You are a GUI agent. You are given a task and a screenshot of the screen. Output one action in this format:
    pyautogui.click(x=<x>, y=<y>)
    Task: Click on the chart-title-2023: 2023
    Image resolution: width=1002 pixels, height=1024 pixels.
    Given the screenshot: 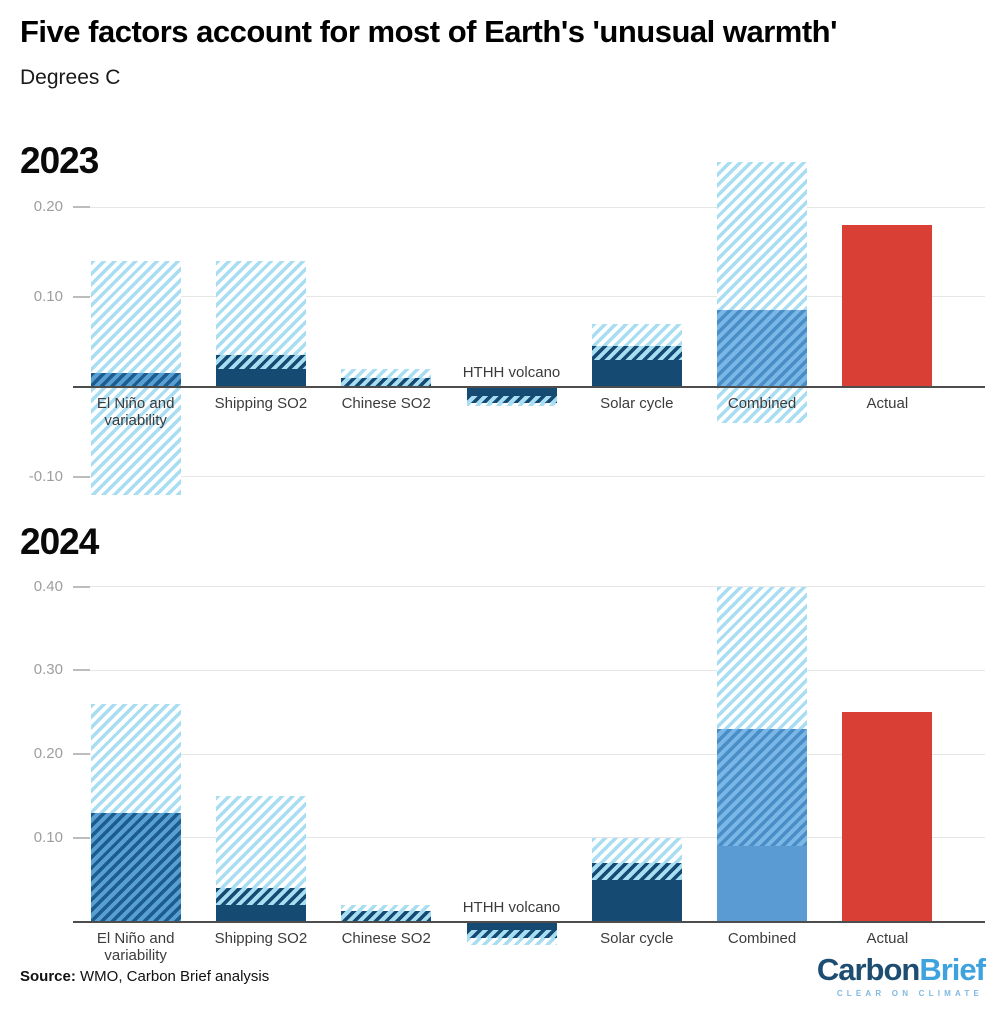 What is the action you would take?
    pyautogui.click(x=59, y=160)
    